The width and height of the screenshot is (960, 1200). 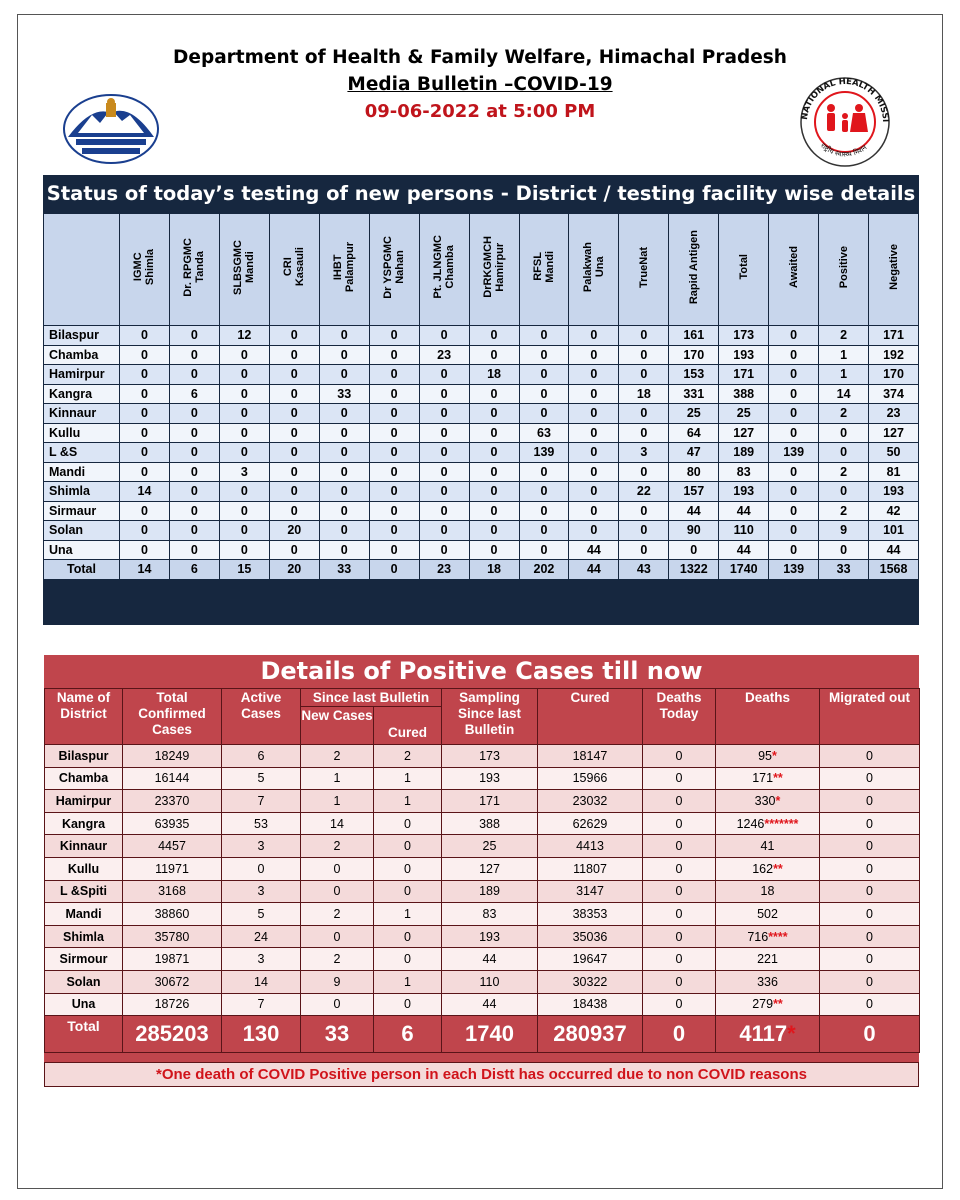 I want to click on test-count-cell: 22, so click(x=644, y=491).